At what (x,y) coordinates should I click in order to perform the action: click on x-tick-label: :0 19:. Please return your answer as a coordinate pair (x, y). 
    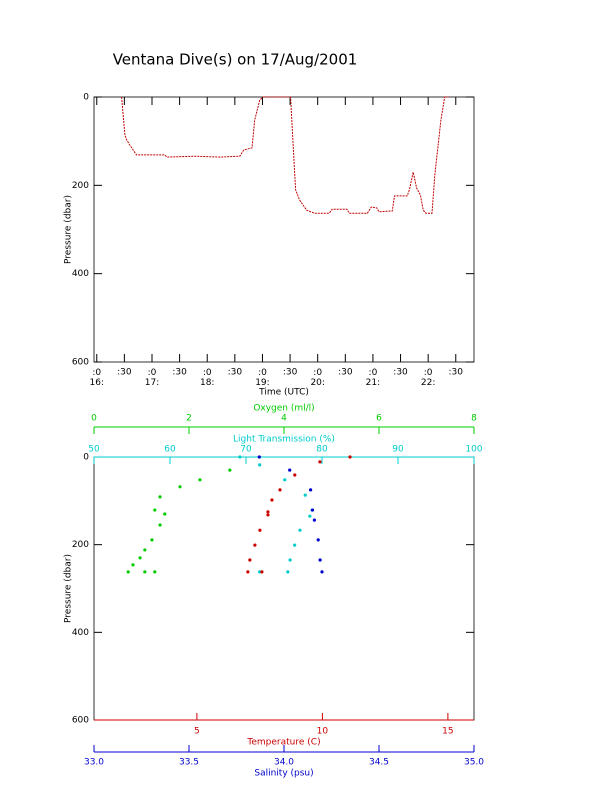
    Looking at the image, I should click on (262, 378).